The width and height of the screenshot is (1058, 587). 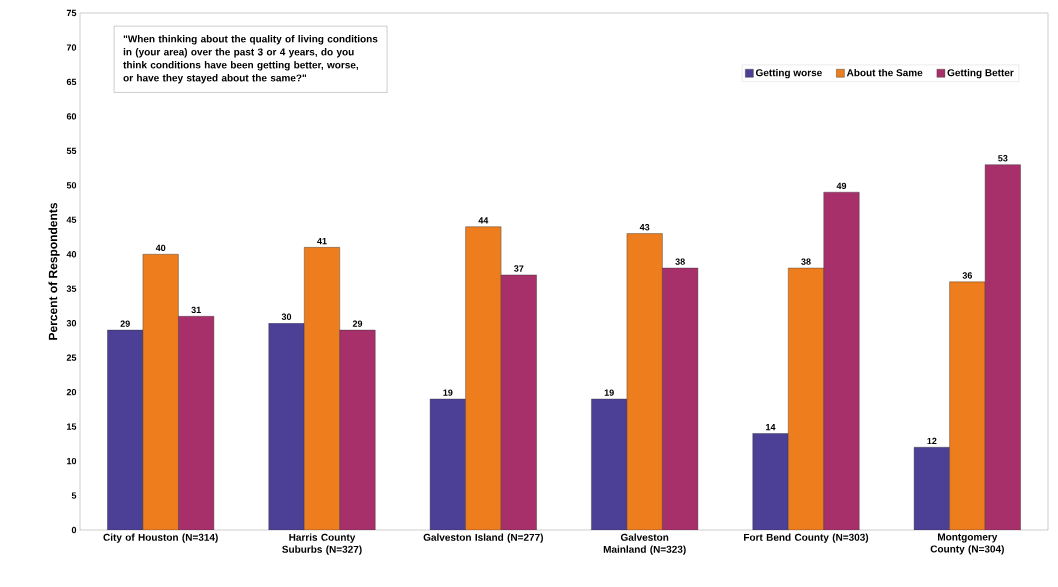 What do you see at coordinates (71, 13) in the screenshot?
I see `y-tick-label: 75` at bounding box center [71, 13].